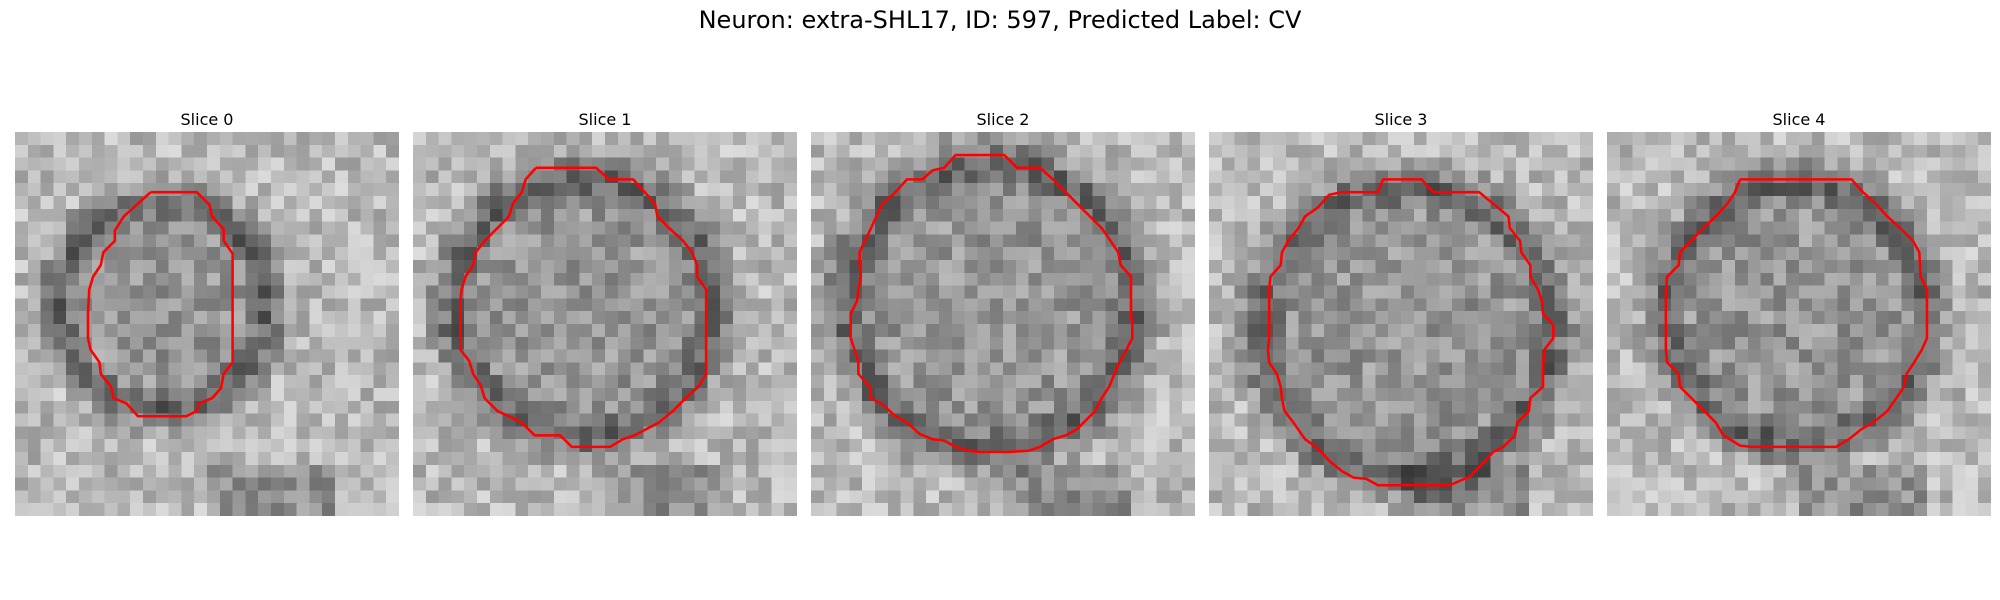 This screenshot has width=2000, height=600. I want to click on slice-title-1: Slice 1, so click(605, 119).